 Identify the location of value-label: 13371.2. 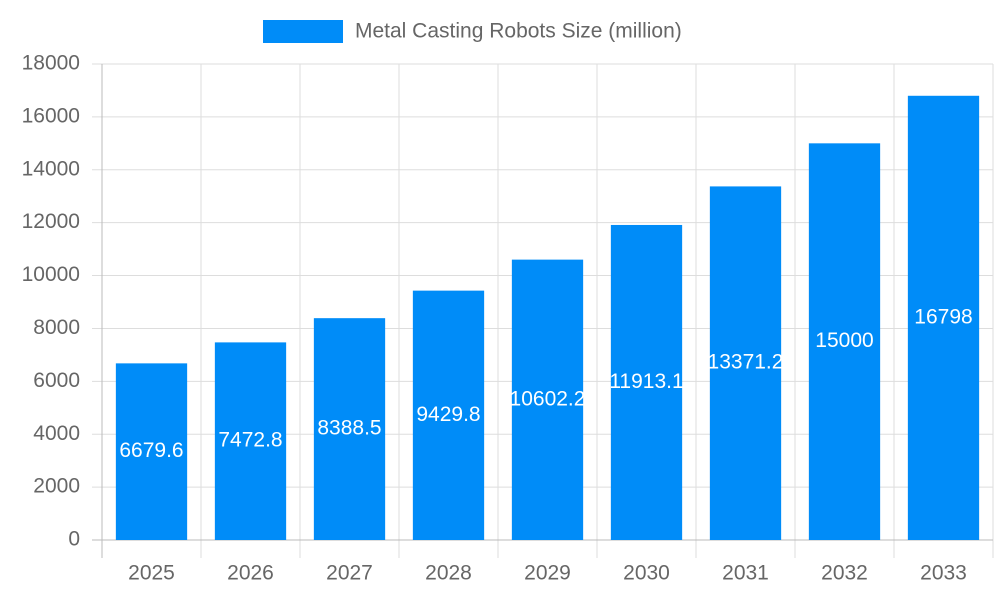
(746, 362).